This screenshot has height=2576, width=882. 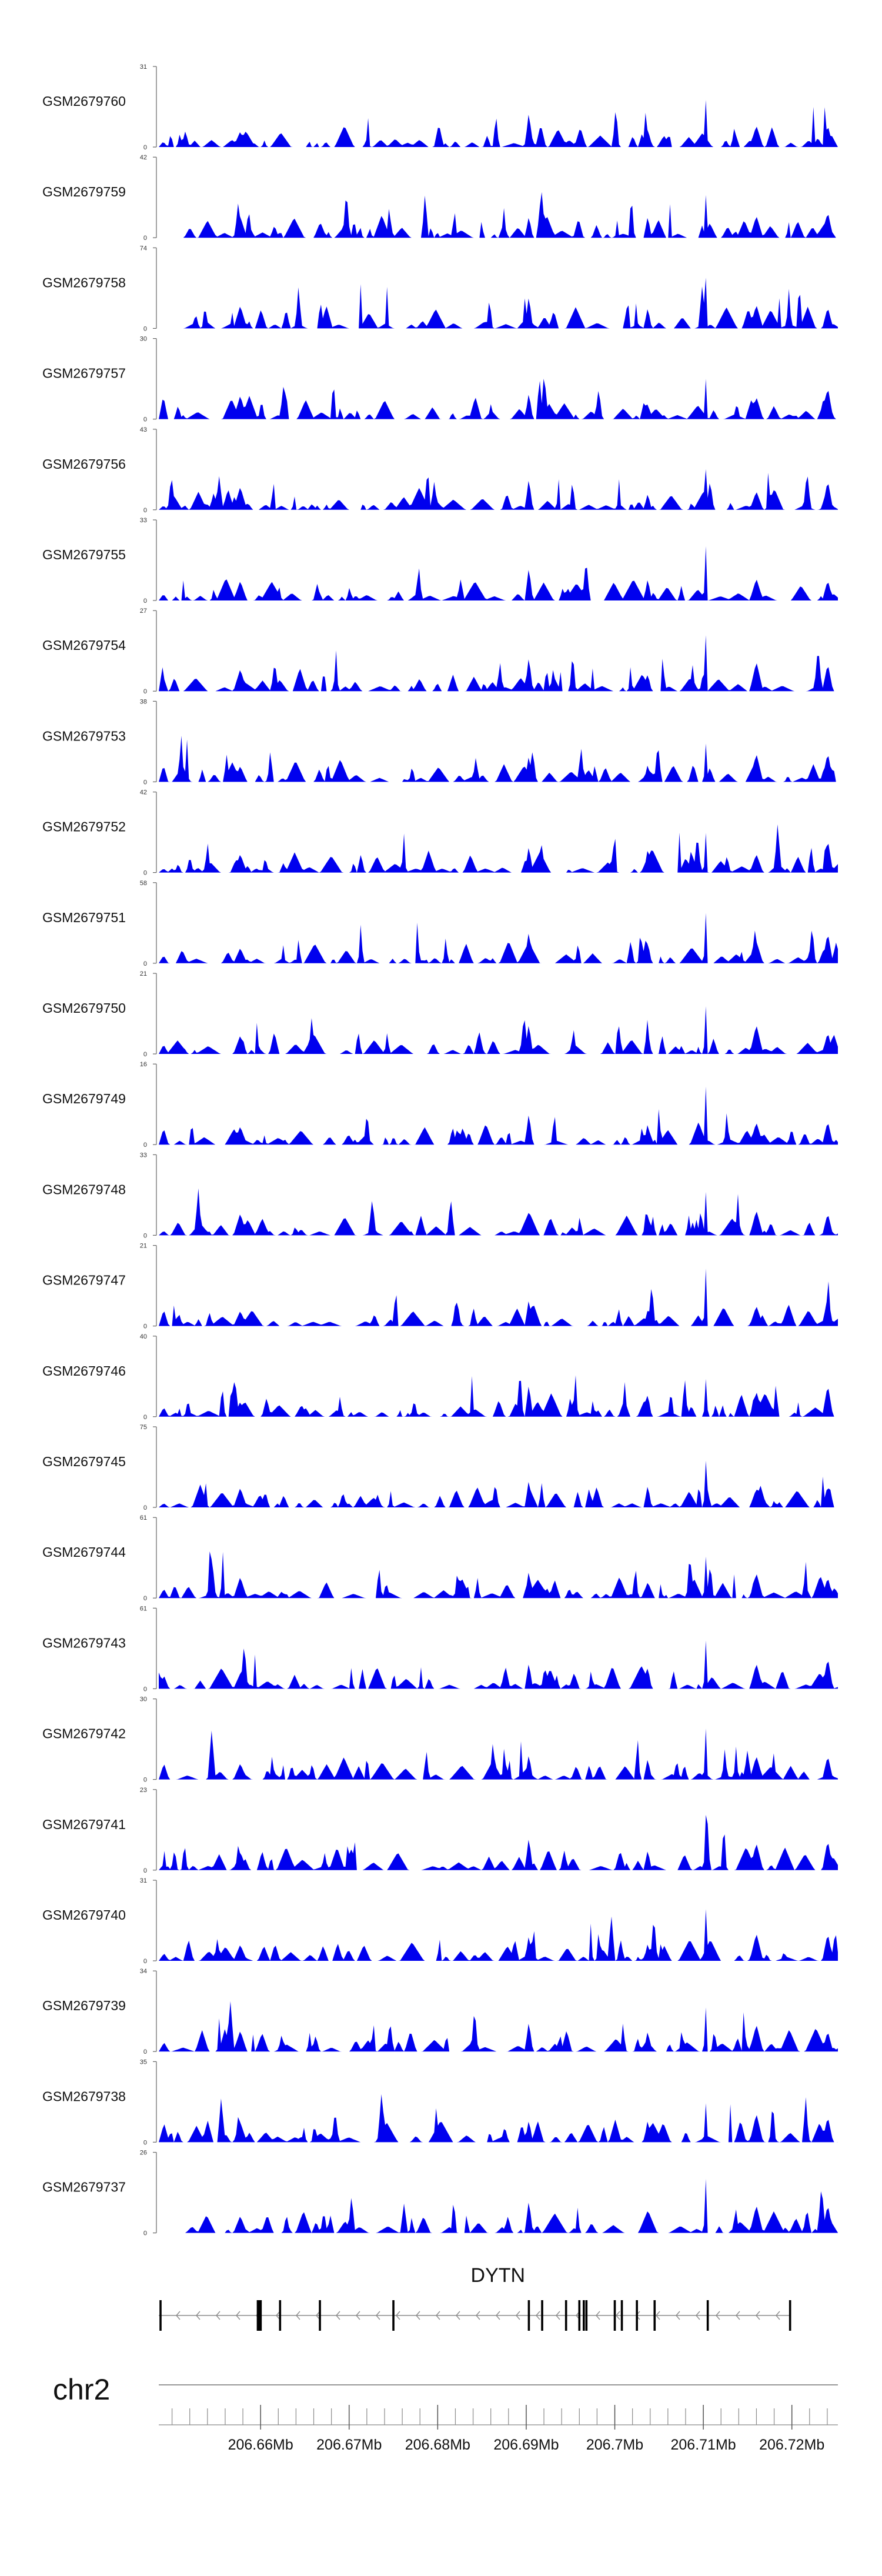 I want to click on track-ymax-label: 61, so click(x=143, y=1608).